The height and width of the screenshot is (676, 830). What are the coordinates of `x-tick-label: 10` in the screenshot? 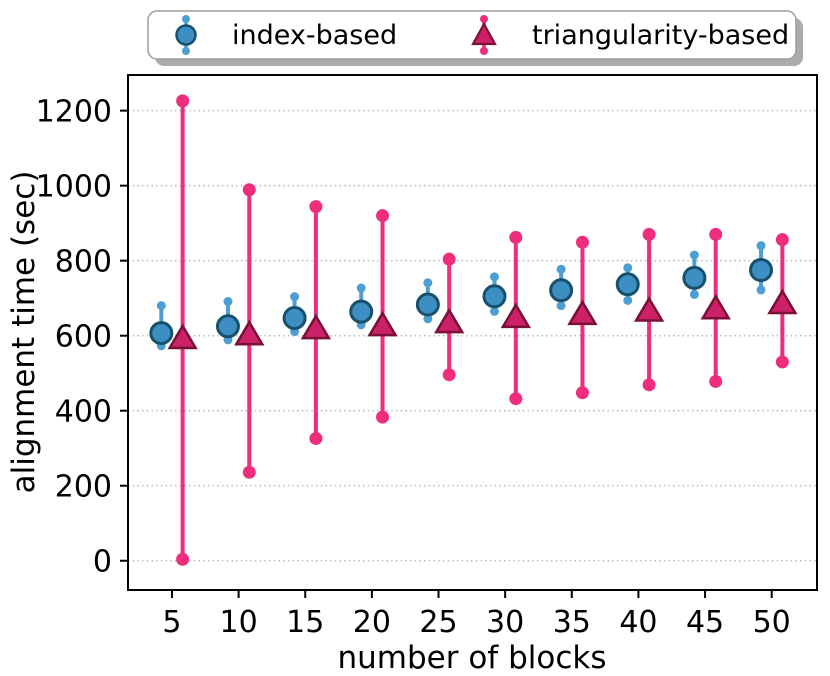 It's located at (239, 622).